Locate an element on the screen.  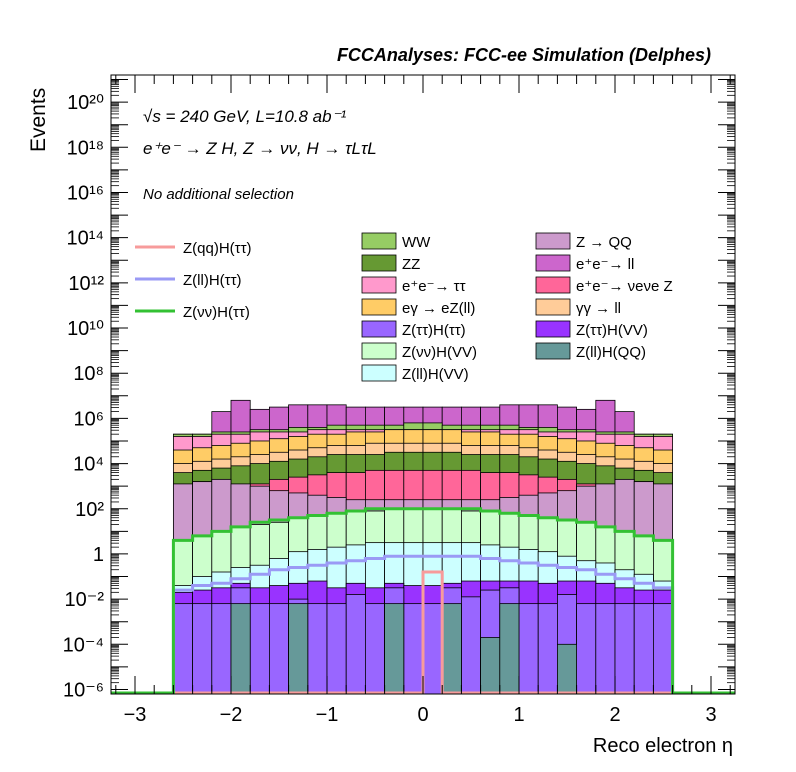
x-axis-label: Reco electron η is located at coordinates (663, 746).